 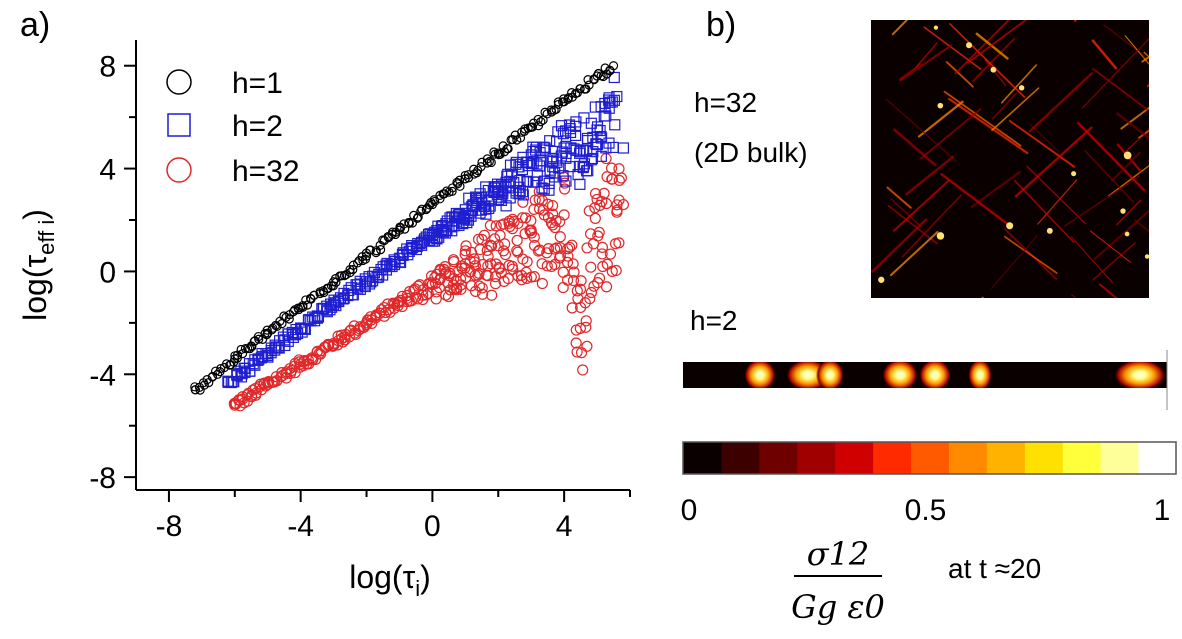 What do you see at coordinates (929, 458) in the screenshot?
I see `colorbar` at bounding box center [929, 458].